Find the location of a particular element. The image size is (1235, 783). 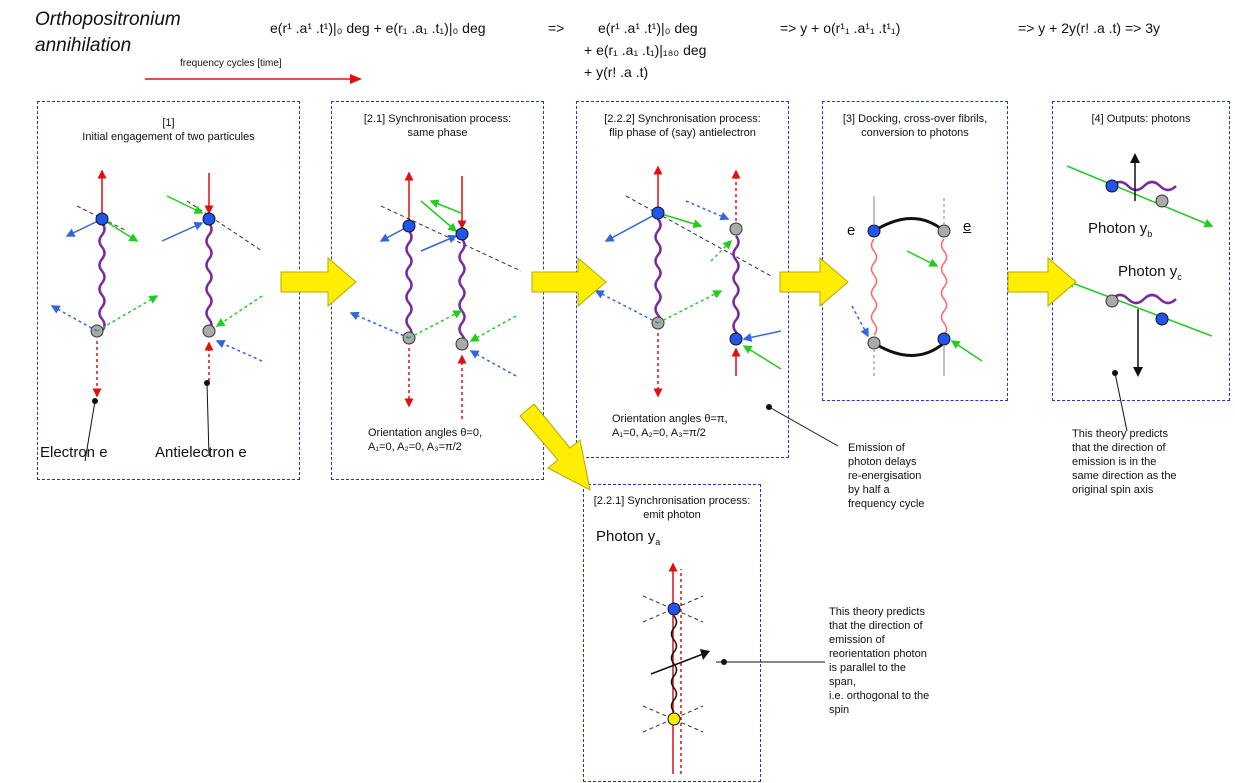

photon-a-label: Photon ya is located at coordinates (628, 537).